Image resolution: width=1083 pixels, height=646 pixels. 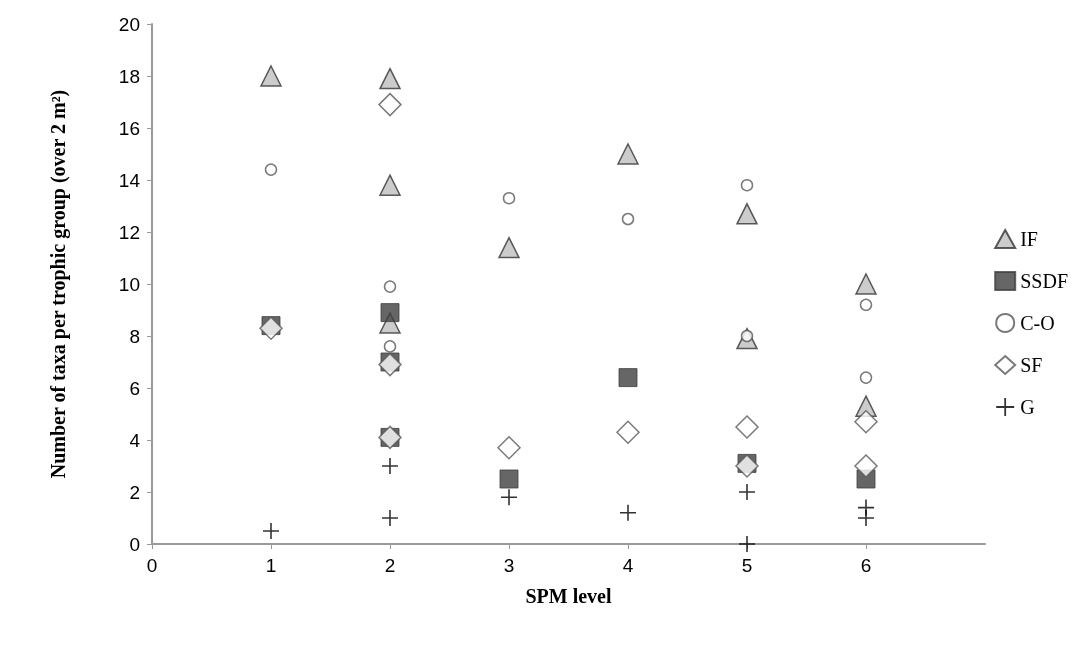 I want to click on legend-label: IF, so click(x=1029, y=239).